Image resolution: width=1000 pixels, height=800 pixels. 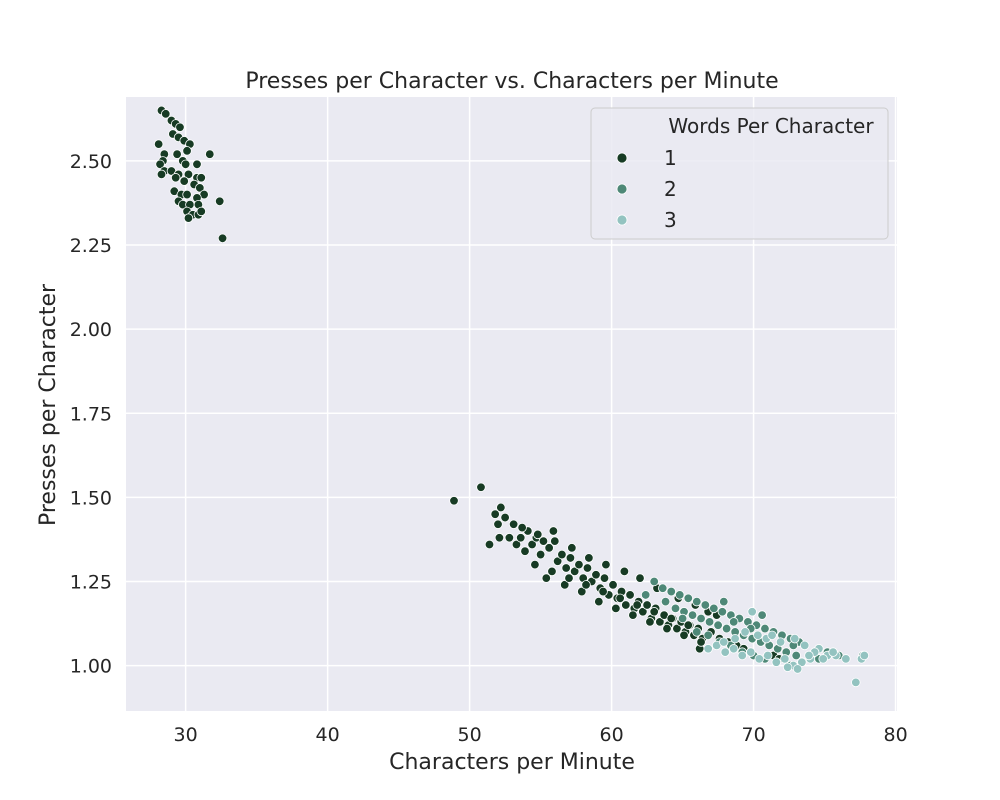 What do you see at coordinates (91, 498) in the screenshot?
I see `y-tick-label: 1.50` at bounding box center [91, 498].